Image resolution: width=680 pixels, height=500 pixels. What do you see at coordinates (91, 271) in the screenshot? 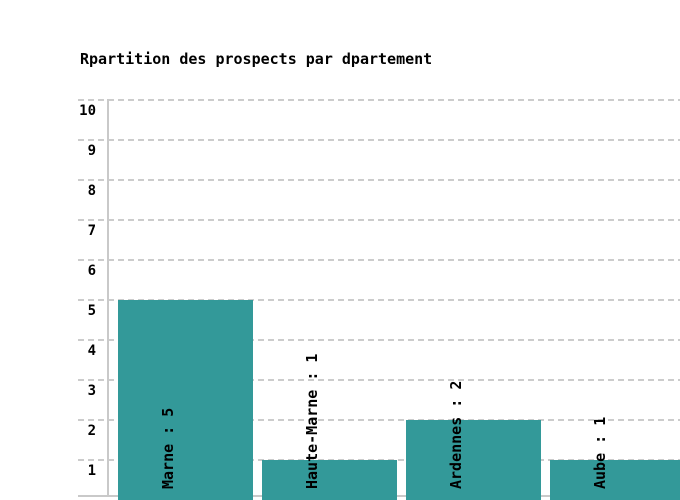
I see `y-tick-label-6: 6` at bounding box center [91, 271].